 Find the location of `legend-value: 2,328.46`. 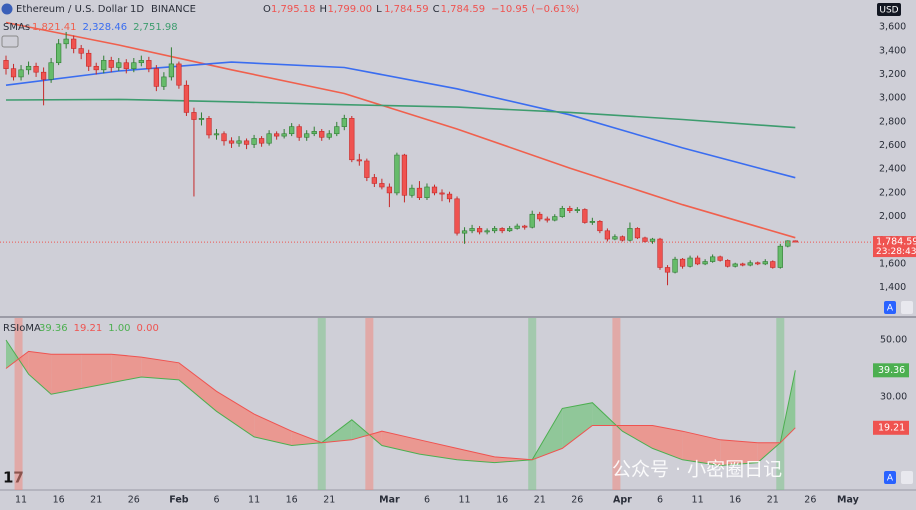

legend-value: 2,328.46 is located at coordinates (105, 27).